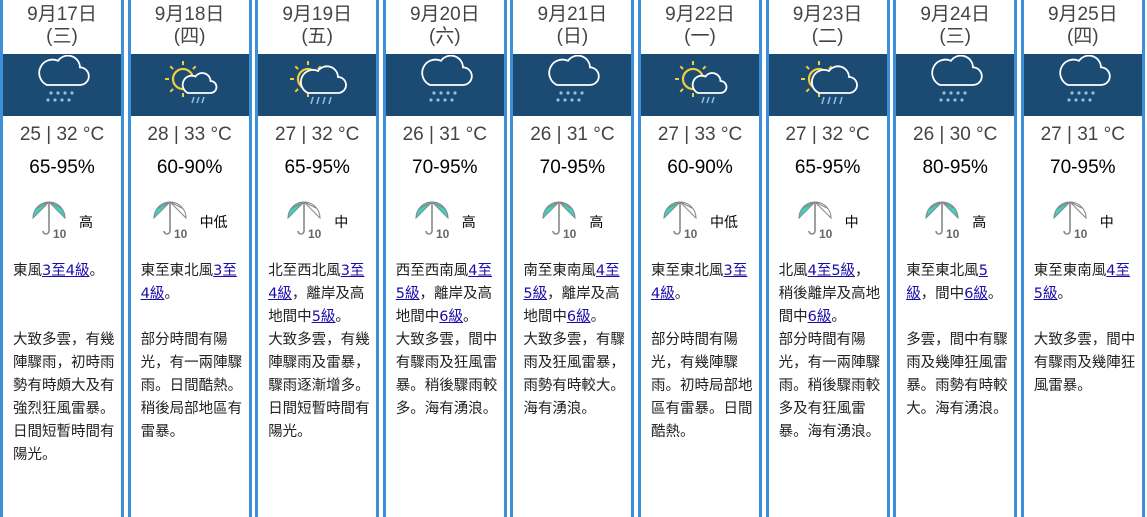 Image resolution: width=1147 pixels, height=517 pixels. Describe the element at coordinates (213, 223) in the screenshot. I see `rain-probability-label: 中低` at that location.